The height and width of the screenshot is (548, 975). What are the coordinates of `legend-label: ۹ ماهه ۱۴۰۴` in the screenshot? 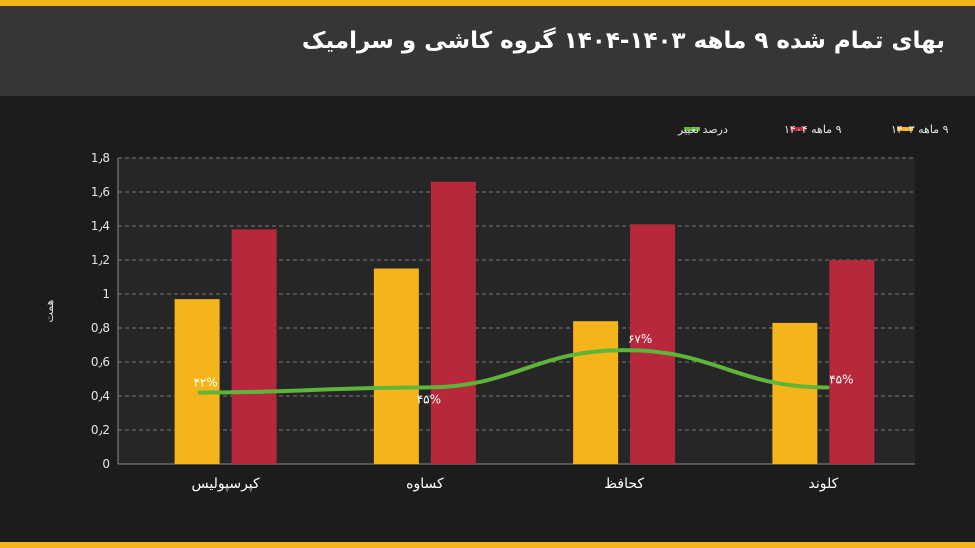 It's located at (813, 129).